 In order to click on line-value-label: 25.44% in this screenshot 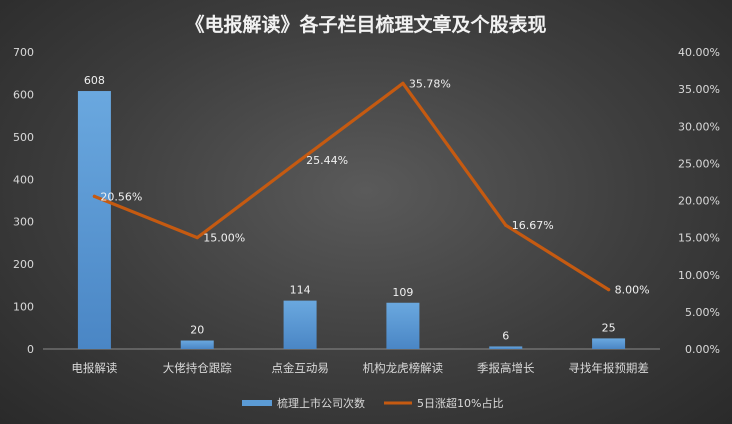, I will do `click(327, 160)`.